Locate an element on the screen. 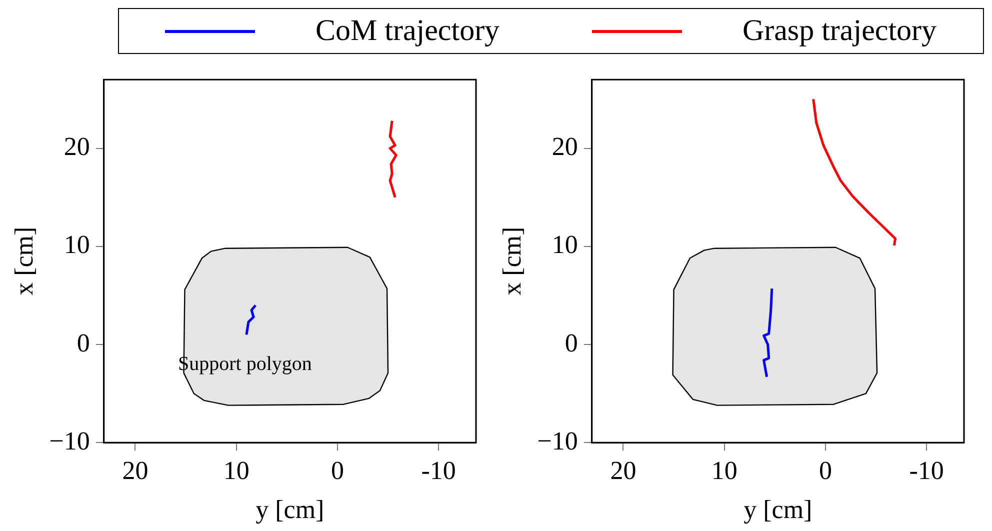  legend-label: Grasp trajectory is located at coordinates (839, 31).